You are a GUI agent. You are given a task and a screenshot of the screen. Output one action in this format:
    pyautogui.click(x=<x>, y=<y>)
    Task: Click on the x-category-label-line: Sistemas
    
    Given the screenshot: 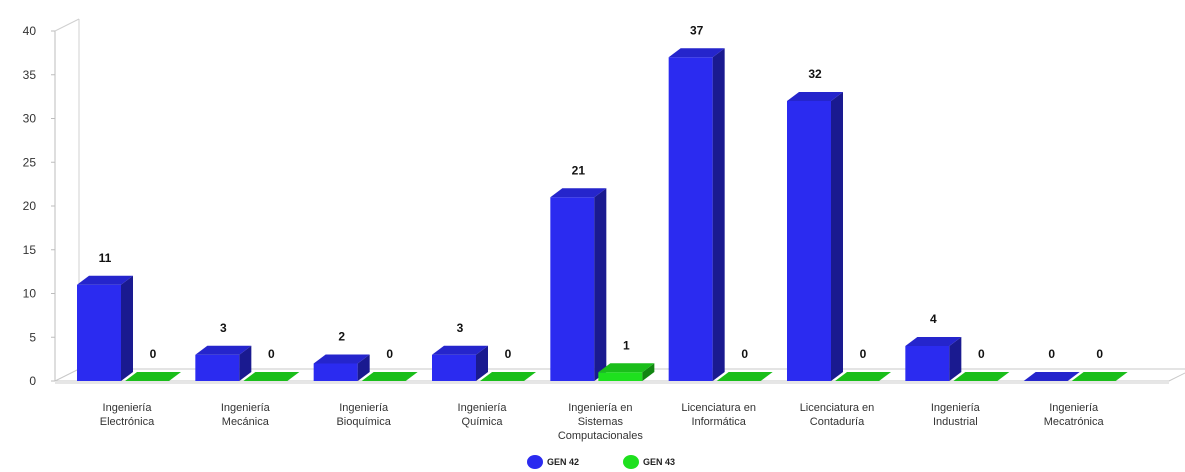 What is the action you would take?
    pyautogui.click(x=601, y=422)
    